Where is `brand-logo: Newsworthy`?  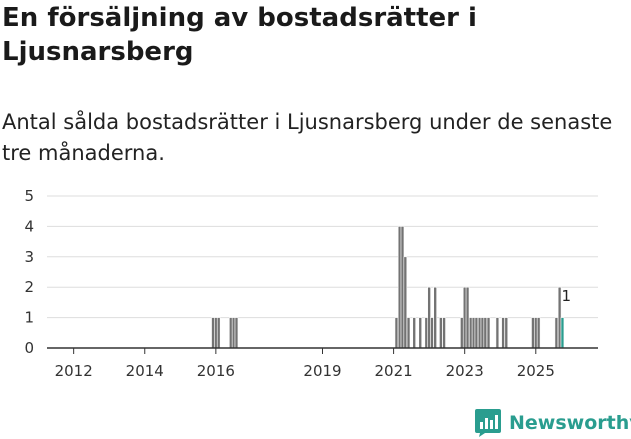 brand-logo: Newsworthy is located at coordinates (553, 423).